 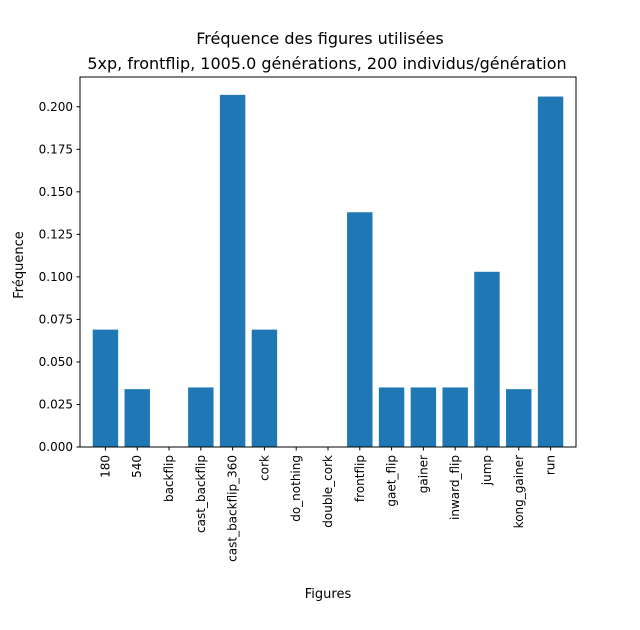 What do you see at coordinates (487, 470) in the screenshot?
I see `x-tick-label-jump: jump` at bounding box center [487, 470].